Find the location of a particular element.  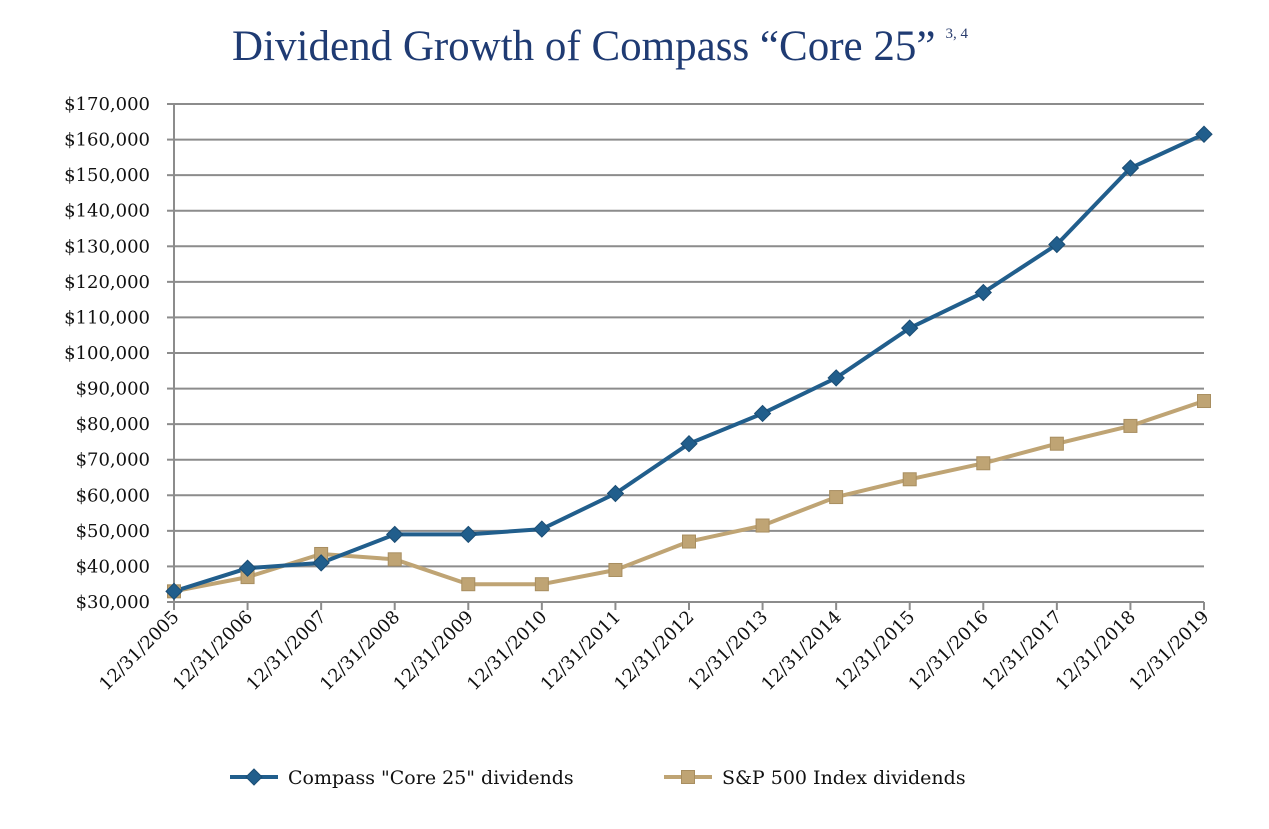

y-tick-label: $30,000 is located at coordinates (113, 602).